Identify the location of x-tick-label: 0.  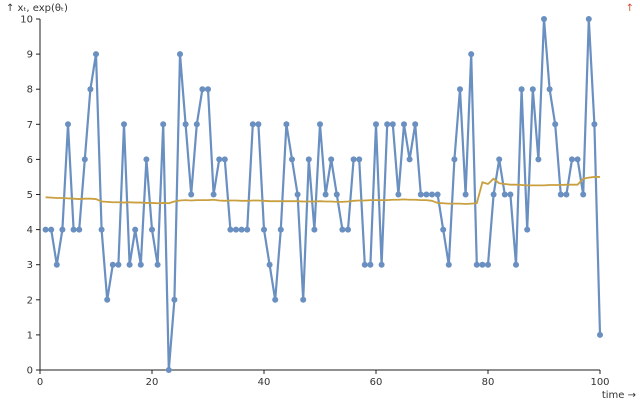
(40, 382).